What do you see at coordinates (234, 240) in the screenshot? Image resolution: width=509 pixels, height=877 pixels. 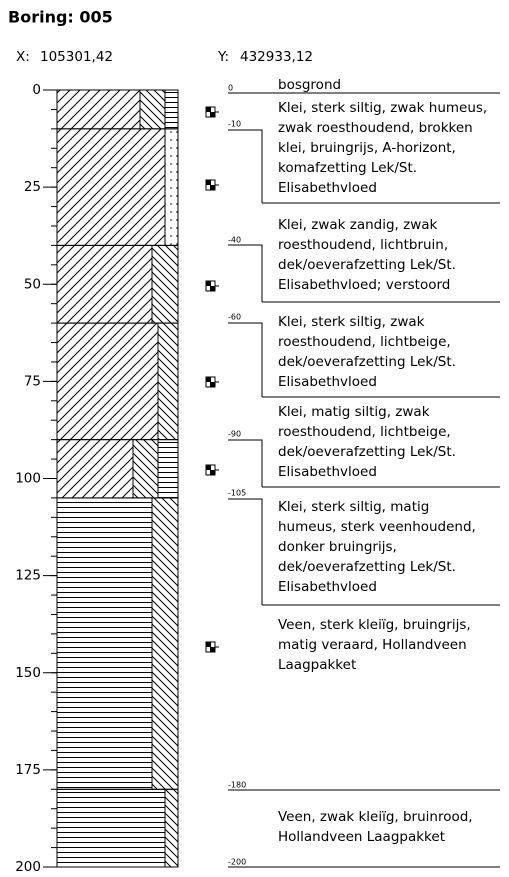 I see `depth-label: -40` at bounding box center [234, 240].